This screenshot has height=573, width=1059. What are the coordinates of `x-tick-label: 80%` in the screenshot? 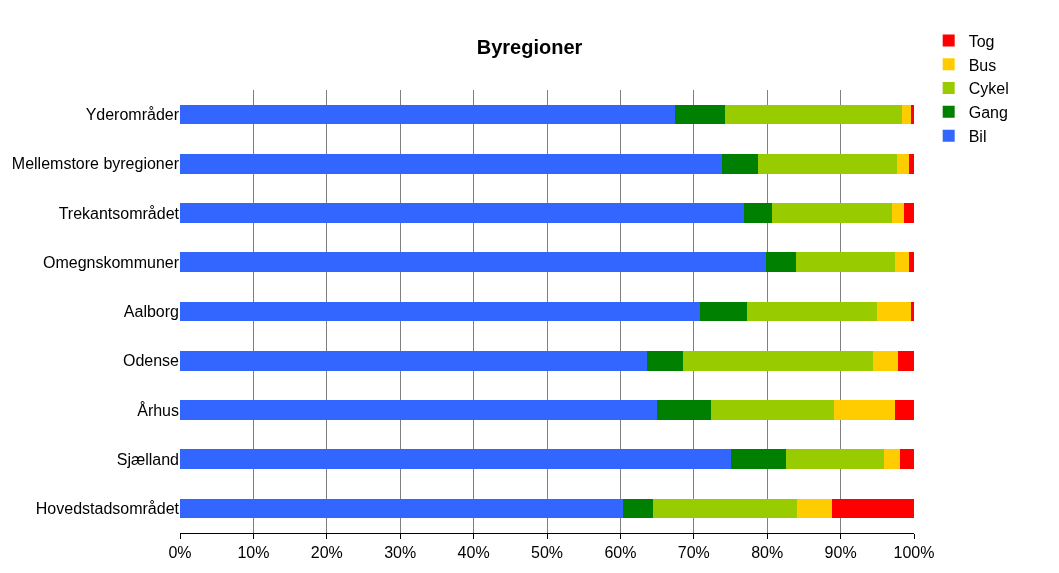 It's located at (767, 553).